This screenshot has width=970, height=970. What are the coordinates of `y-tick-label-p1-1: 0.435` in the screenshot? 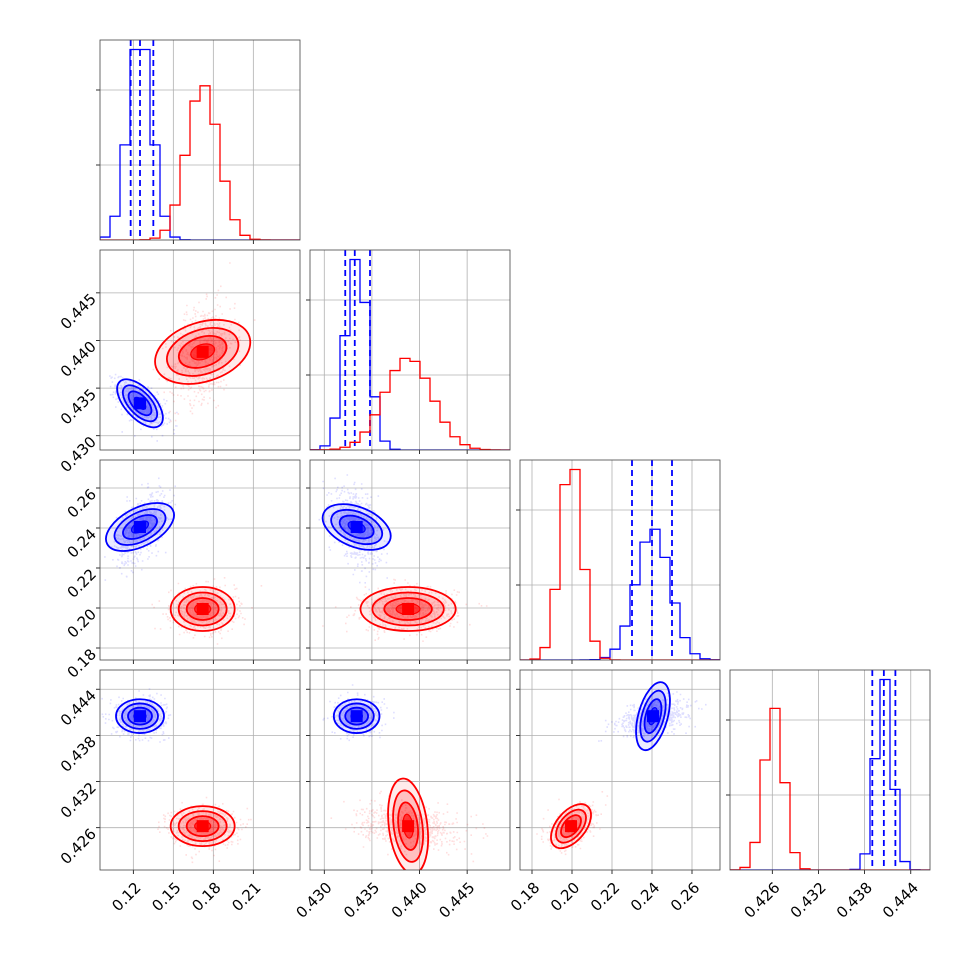 It's located at (78, 406).